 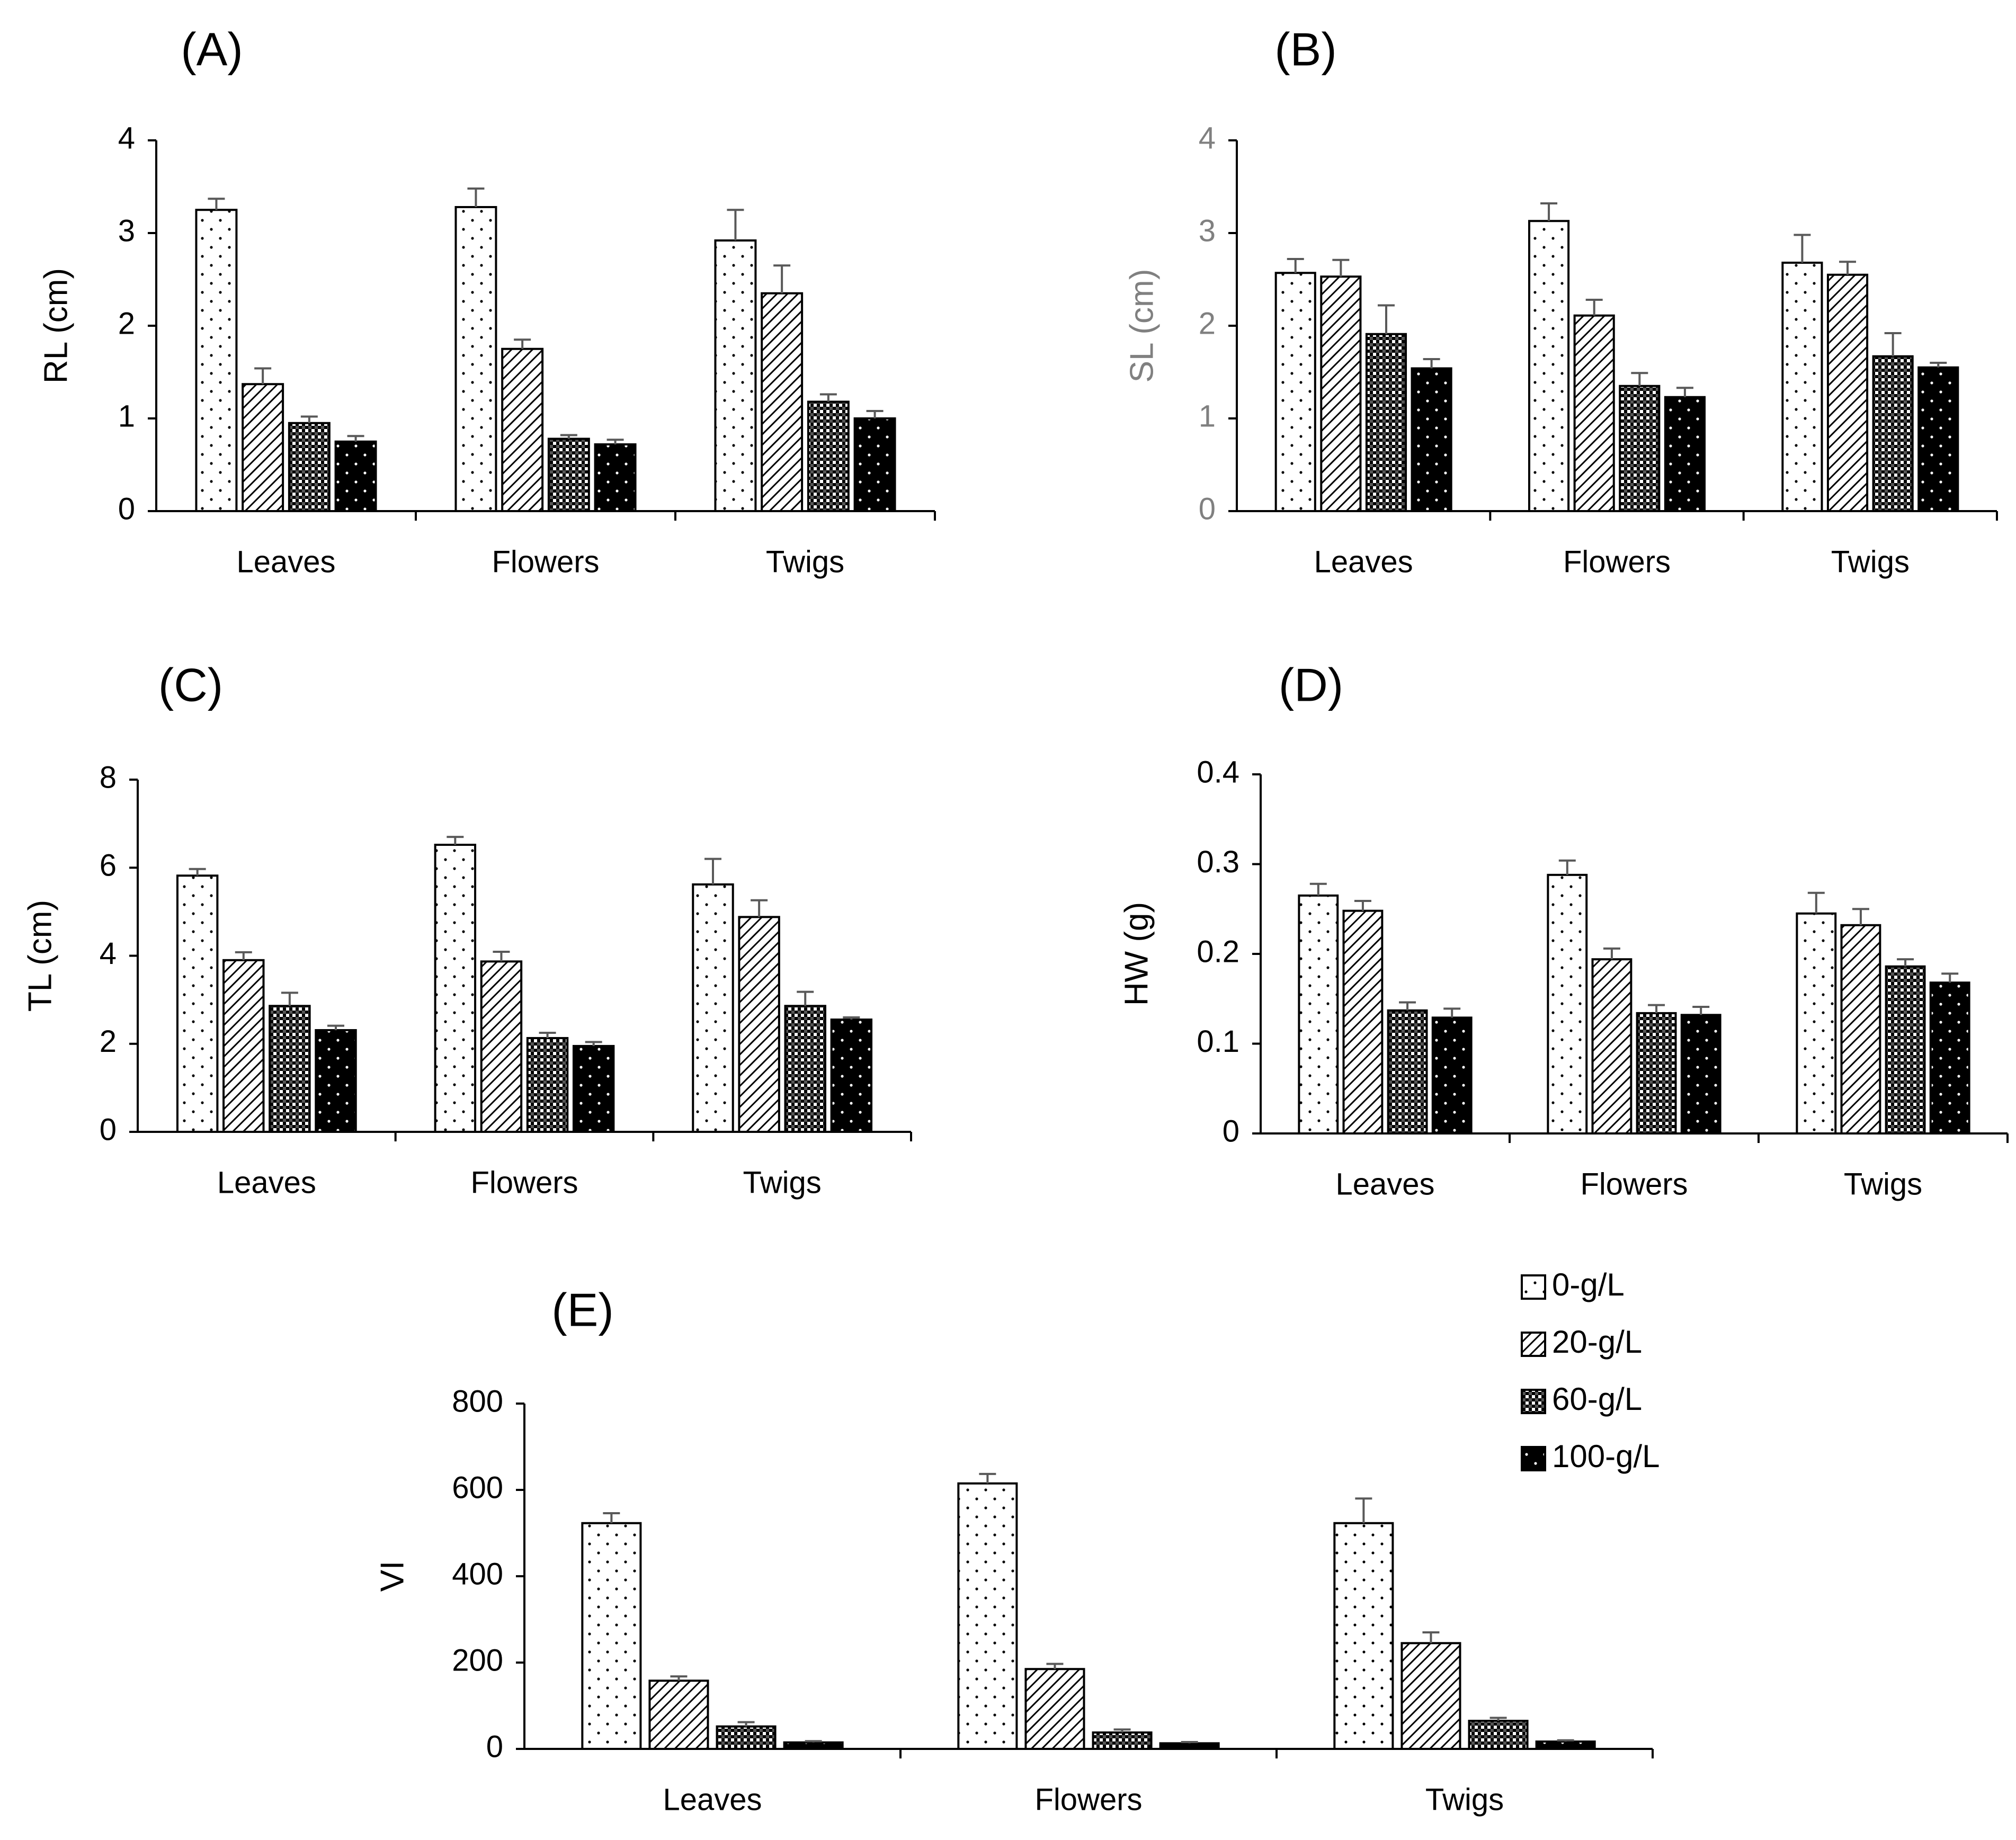 What do you see at coordinates (1597, 1399) in the screenshot?
I see `legend-label-2: 60-g/L` at bounding box center [1597, 1399].